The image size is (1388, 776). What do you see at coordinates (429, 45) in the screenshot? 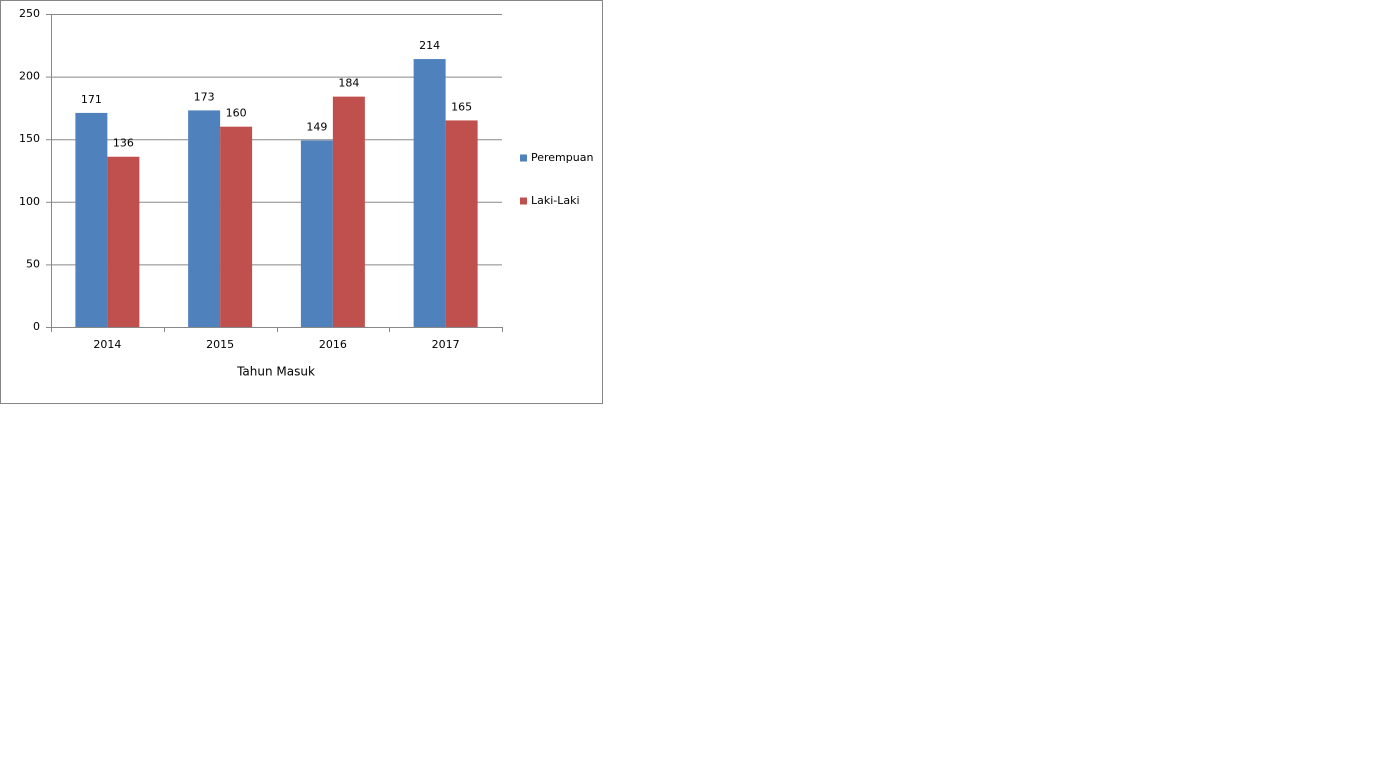
I see `data-label: 214` at bounding box center [429, 45].